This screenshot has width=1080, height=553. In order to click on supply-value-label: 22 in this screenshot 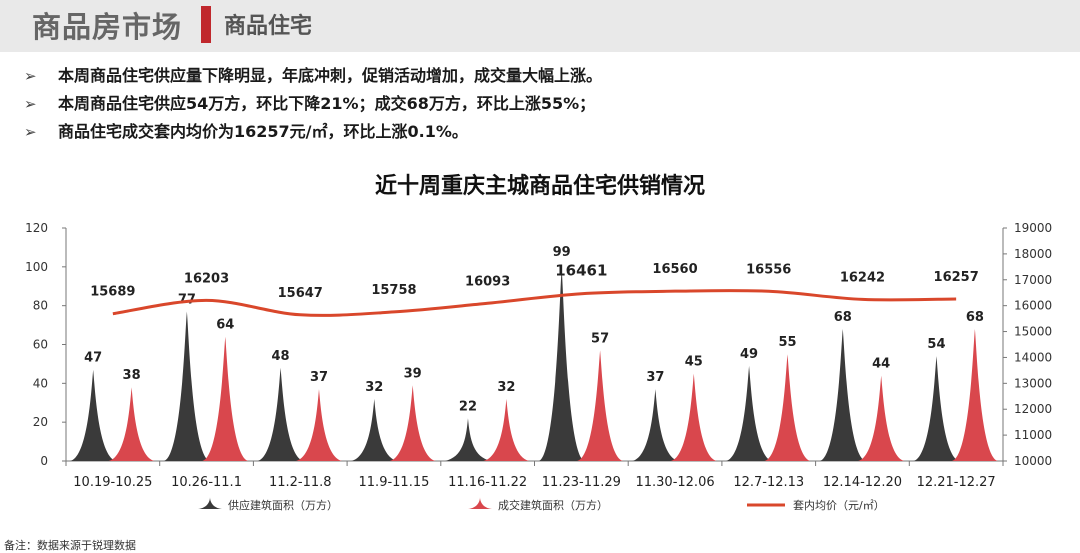, I will do `click(468, 406)`.